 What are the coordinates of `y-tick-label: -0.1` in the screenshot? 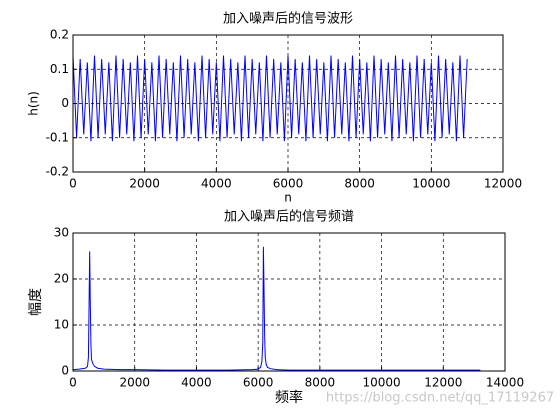 It's located at (57, 137).